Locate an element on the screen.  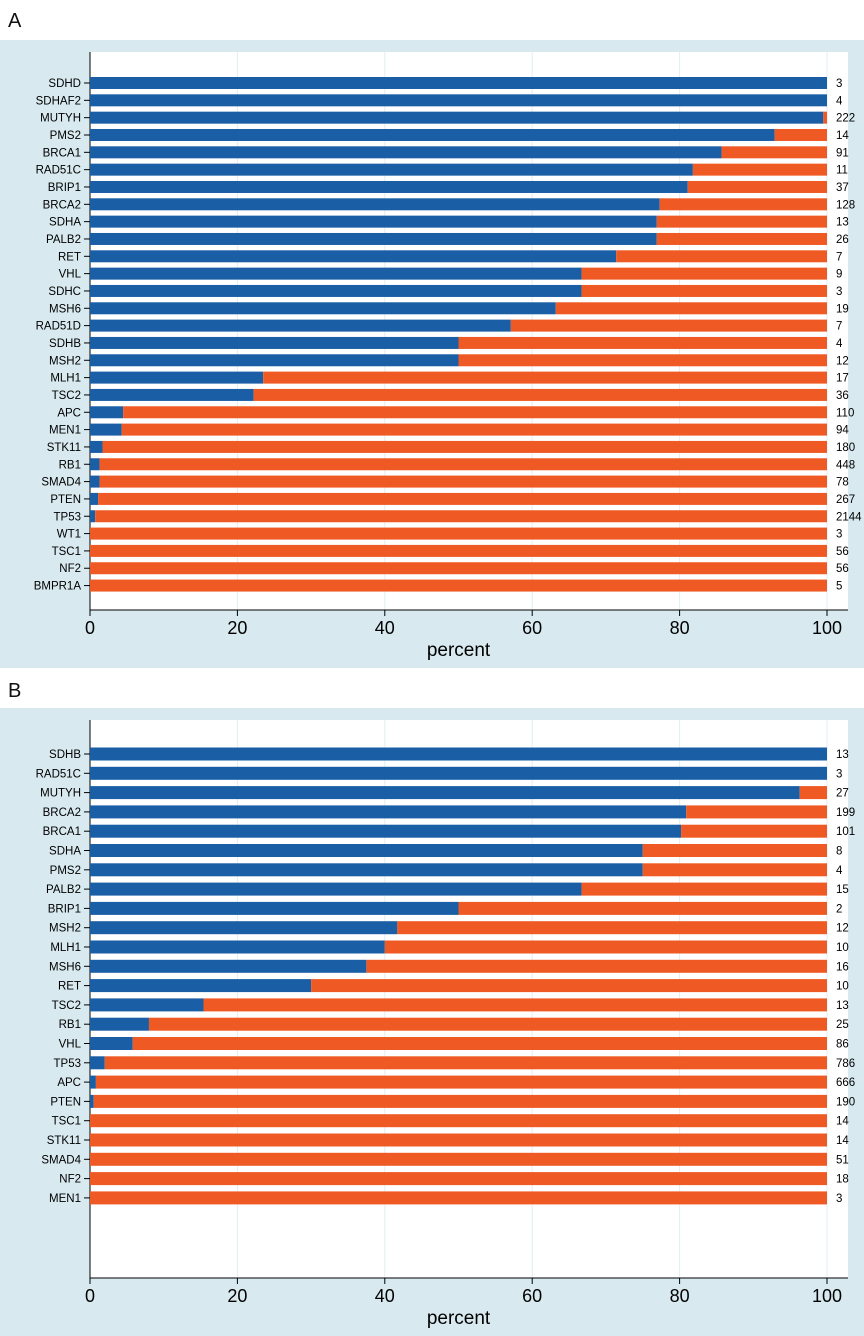
count-label-TSC1: 56 is located at coordinates (842, 552).